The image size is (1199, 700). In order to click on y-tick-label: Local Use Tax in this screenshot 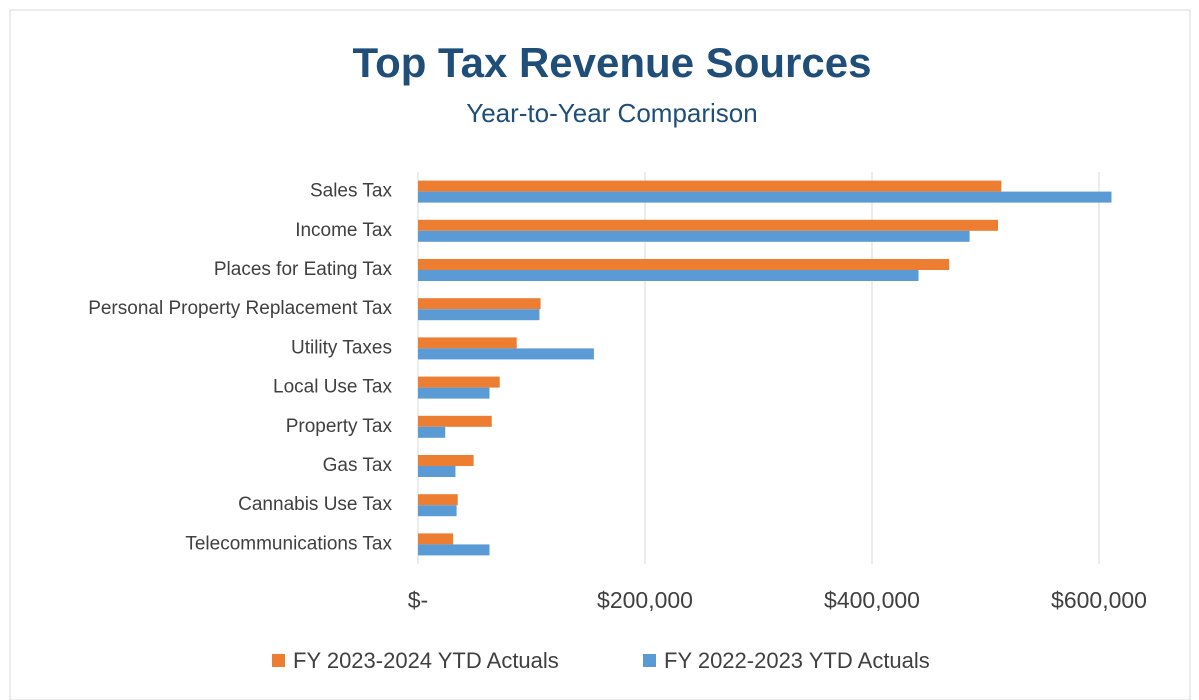, I will do `click(332, 387)`.